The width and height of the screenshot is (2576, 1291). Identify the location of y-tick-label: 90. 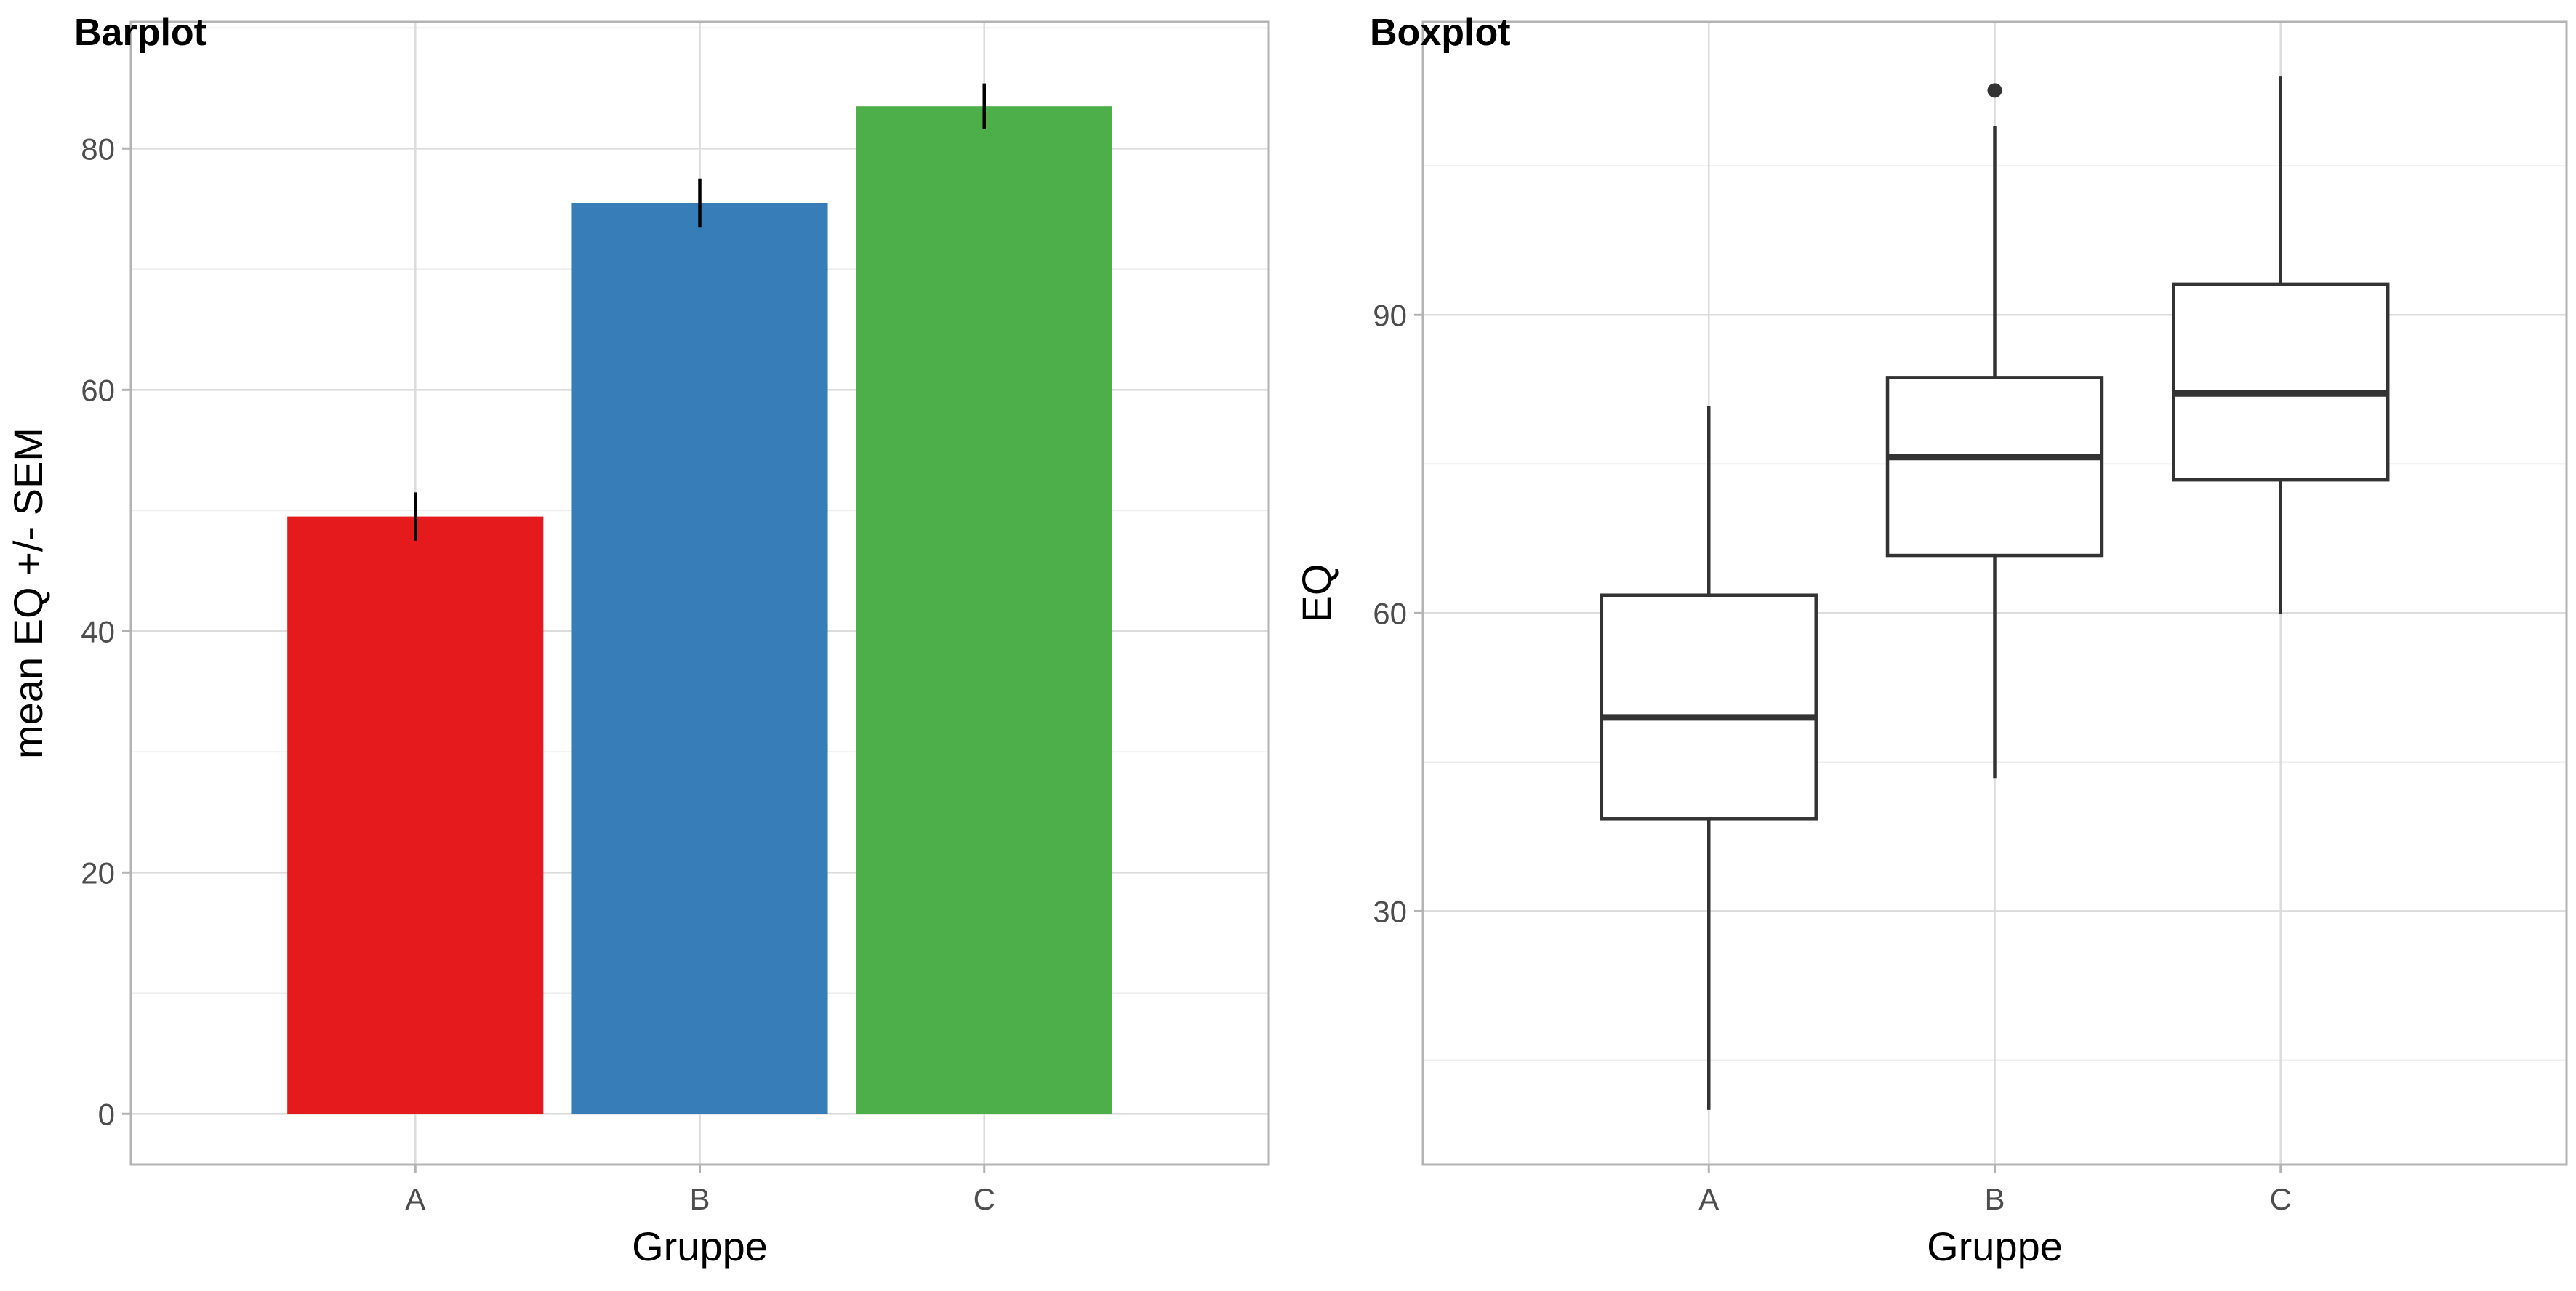
(1390, 315).